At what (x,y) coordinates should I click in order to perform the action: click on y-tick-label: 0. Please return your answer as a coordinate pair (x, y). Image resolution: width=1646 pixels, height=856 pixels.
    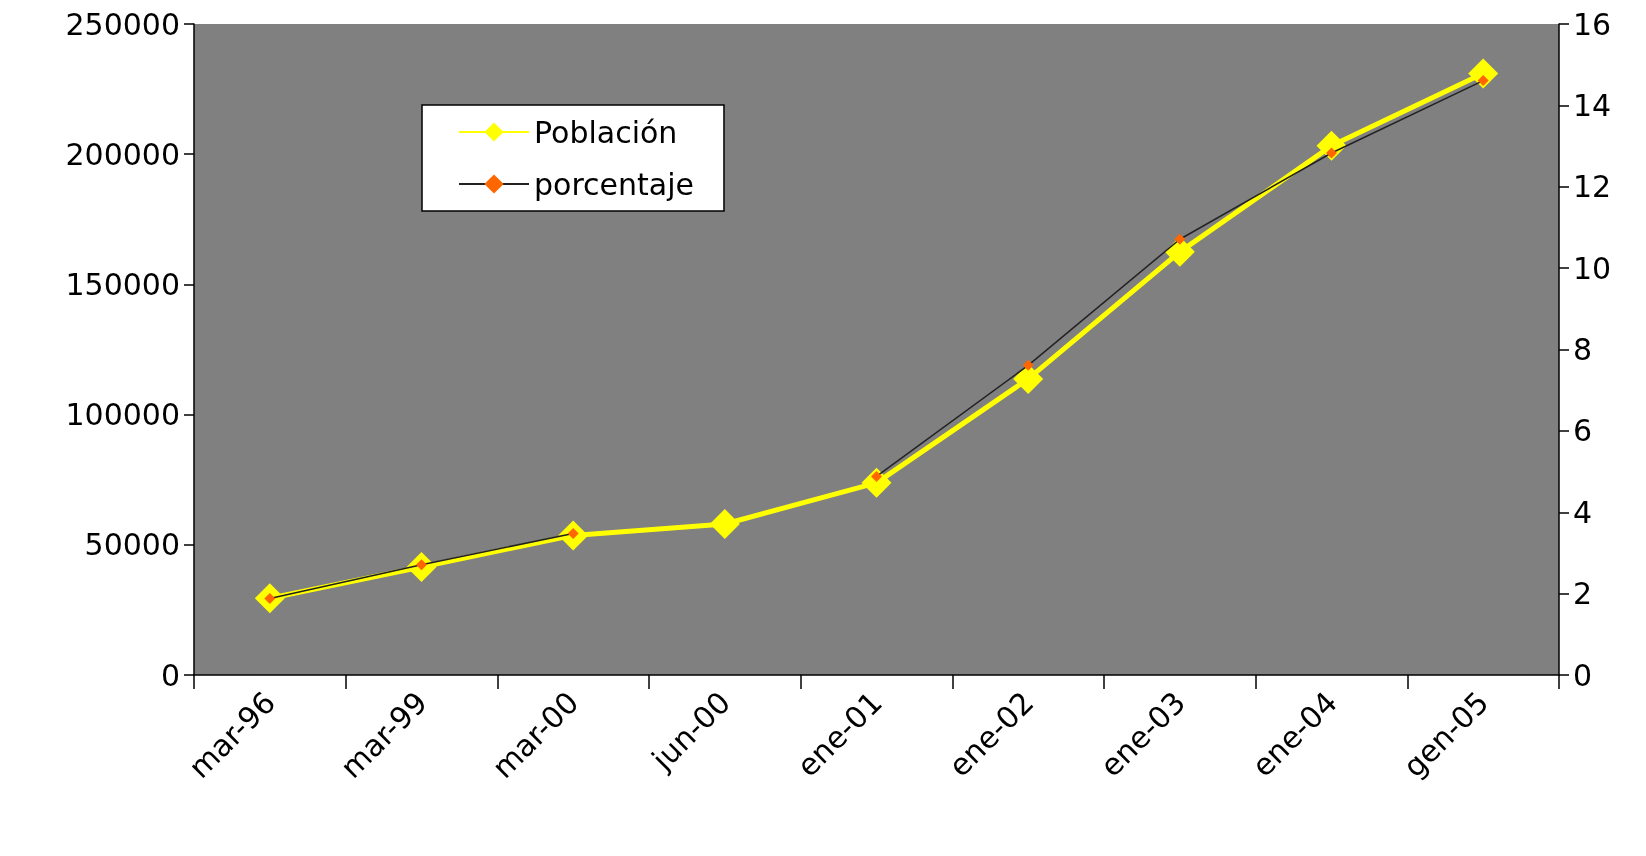
    Looking at the image, I should click on (170, 675).